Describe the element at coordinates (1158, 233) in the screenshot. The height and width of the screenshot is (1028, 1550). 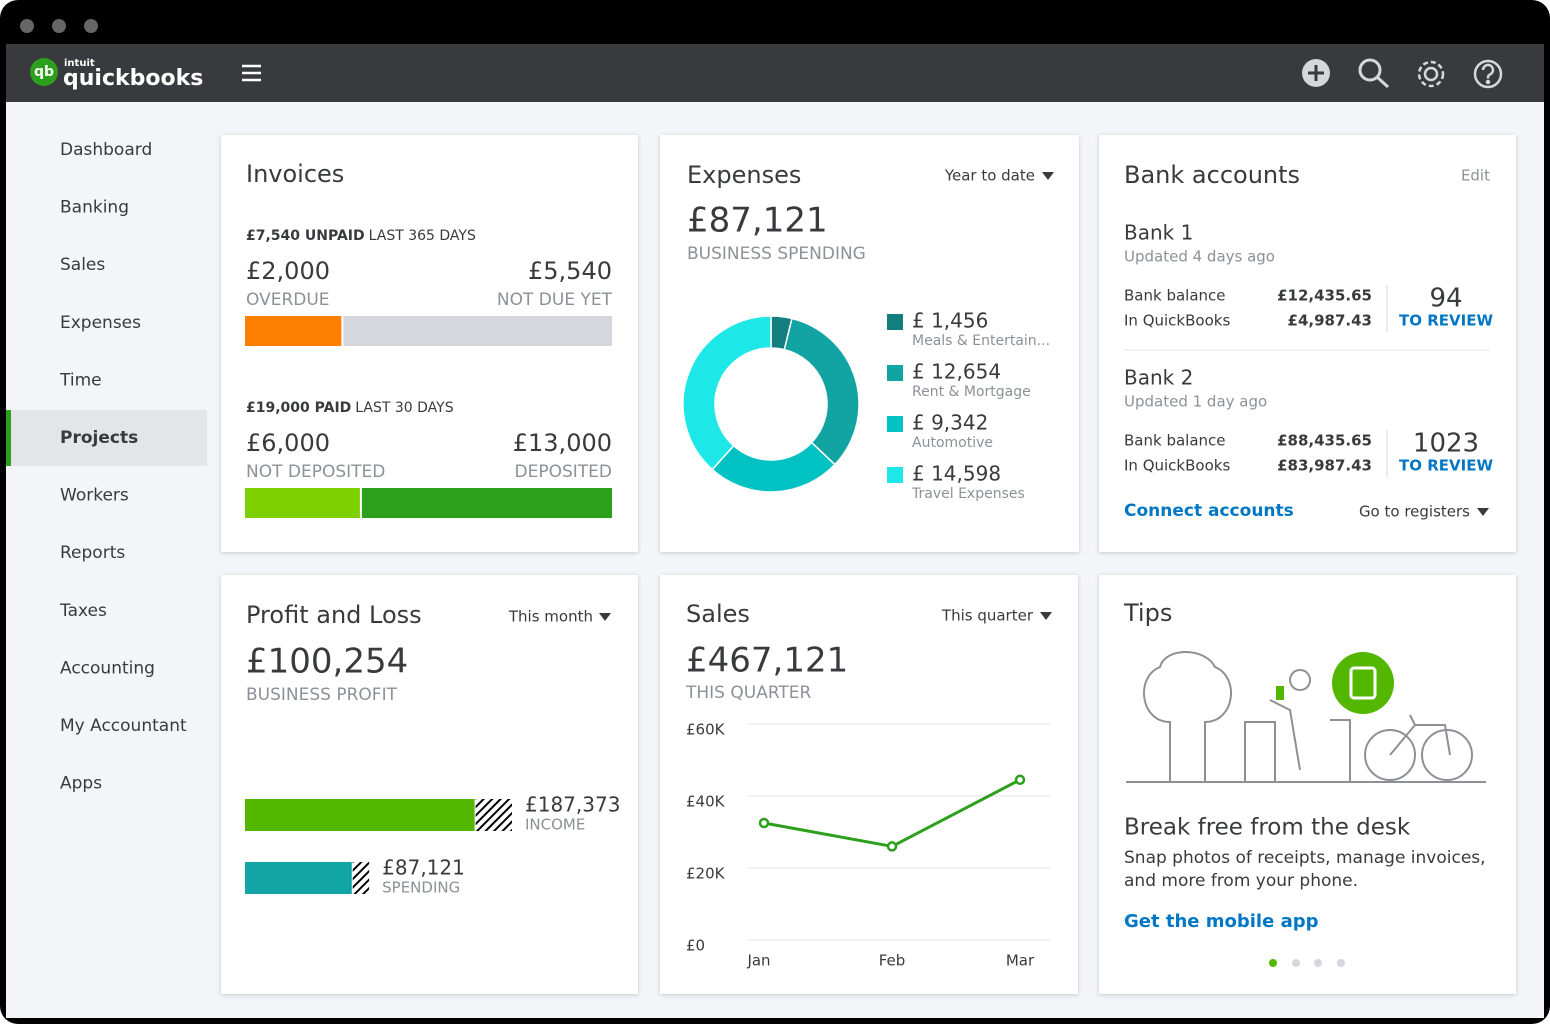
I see `bank-name: Bank 1` at that location.